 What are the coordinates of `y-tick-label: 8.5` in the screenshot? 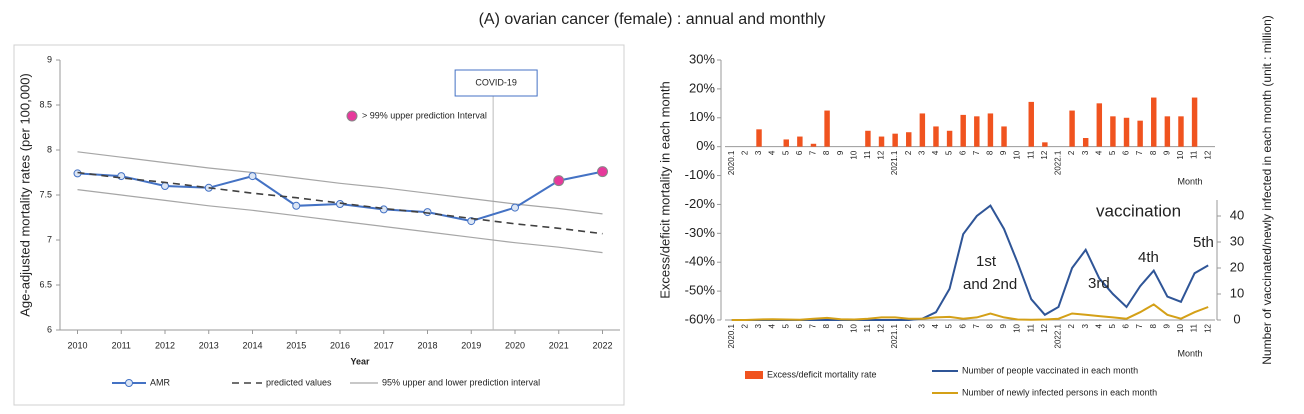 It's located at (45, 104).